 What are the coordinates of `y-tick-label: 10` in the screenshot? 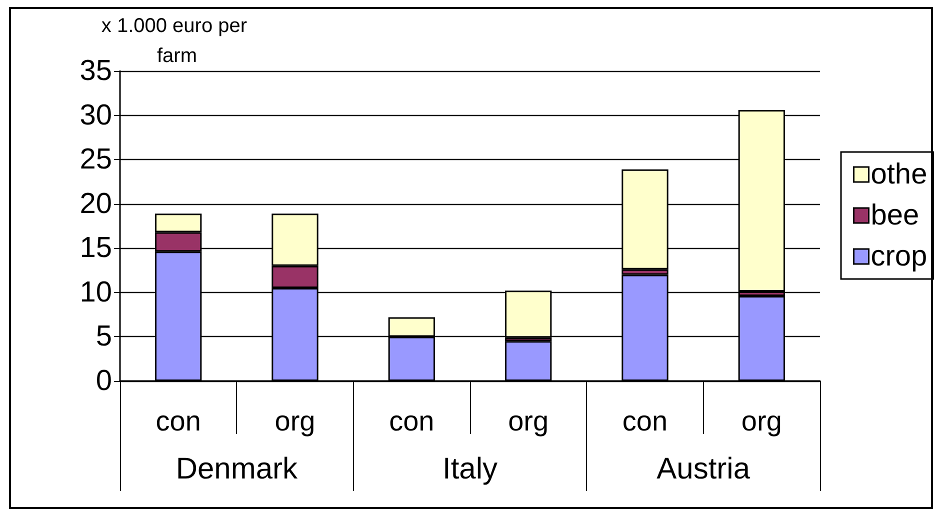 It's located at (96, 292).